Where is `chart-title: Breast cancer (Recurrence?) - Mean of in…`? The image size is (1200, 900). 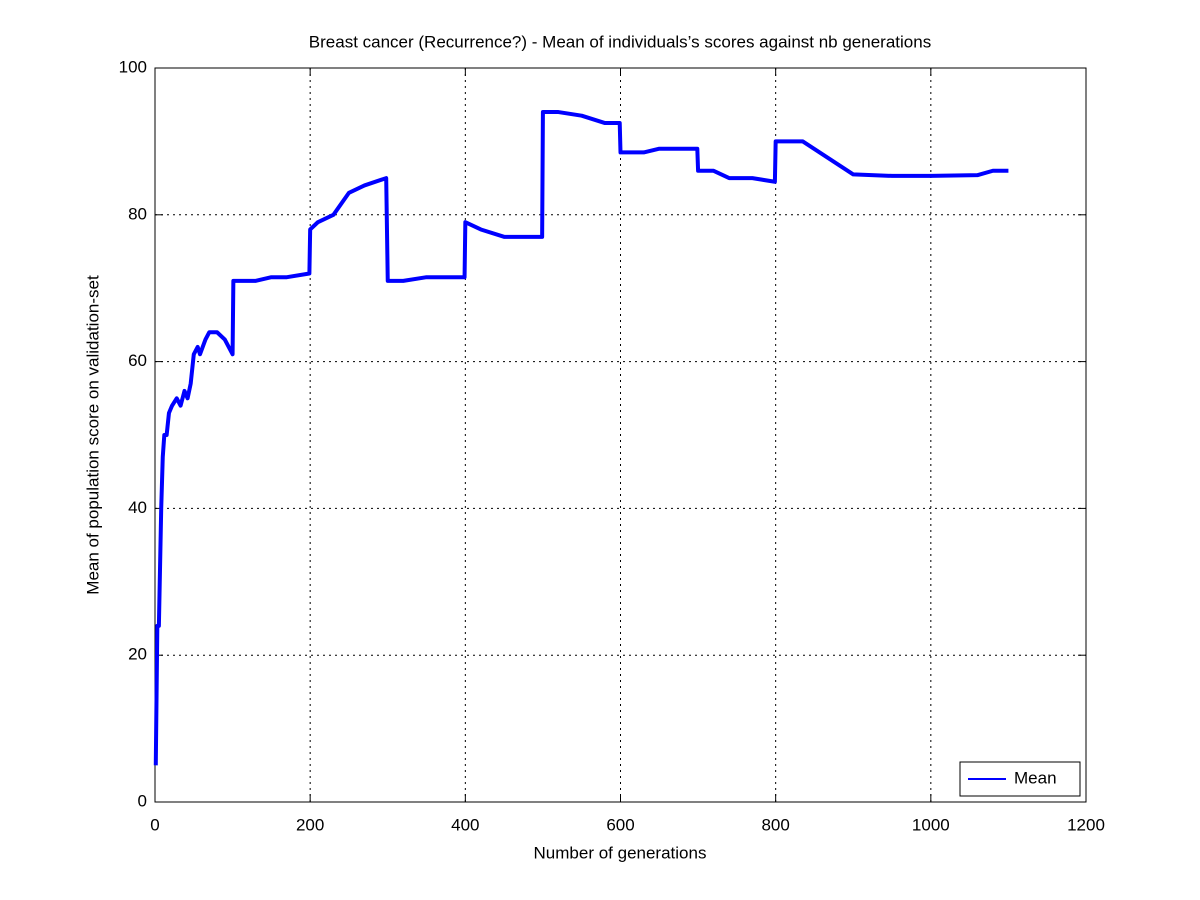
chart-title: Breast cancer (Recurrence?) - Mean of in… is located at coordinates (620, 41).